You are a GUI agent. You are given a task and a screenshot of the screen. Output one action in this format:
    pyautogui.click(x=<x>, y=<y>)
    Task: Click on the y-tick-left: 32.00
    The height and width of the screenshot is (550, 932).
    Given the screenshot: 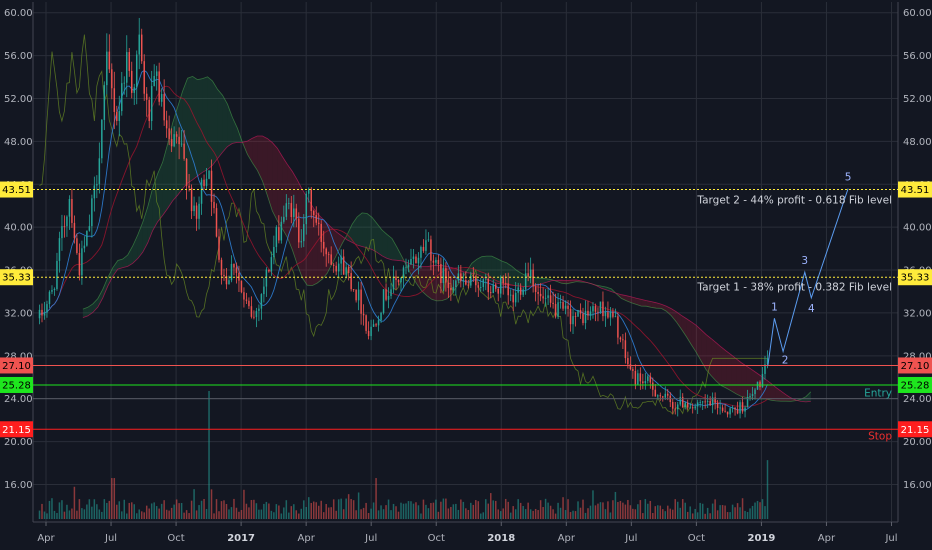 What is the action you would take?
    pyautogui.click(x=18, y=313)
    